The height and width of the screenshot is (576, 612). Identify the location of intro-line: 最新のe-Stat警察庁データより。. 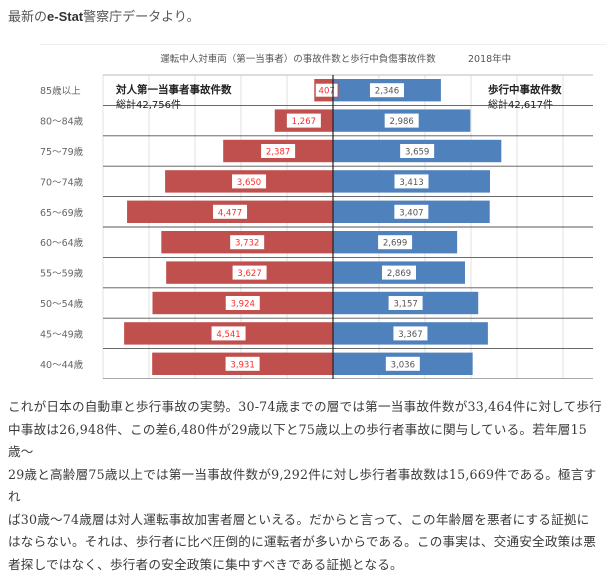
(104, 15).